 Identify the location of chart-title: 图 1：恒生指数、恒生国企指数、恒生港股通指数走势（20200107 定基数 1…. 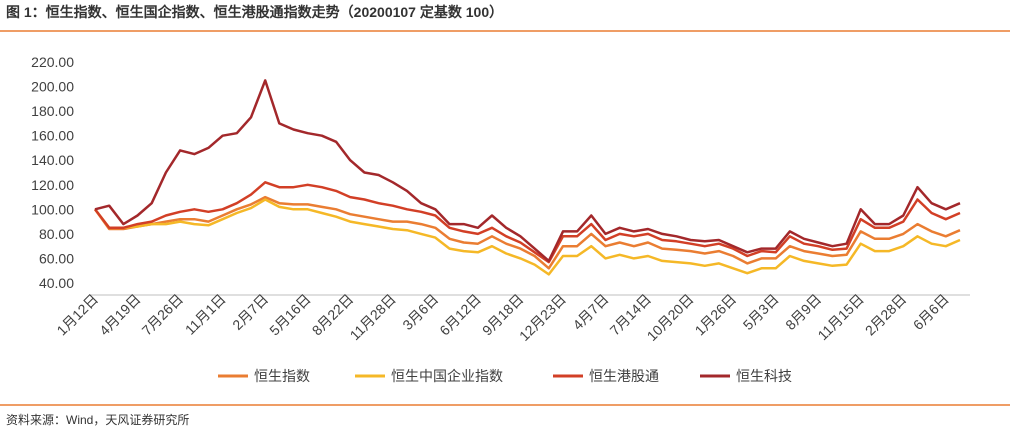
(254, 12).